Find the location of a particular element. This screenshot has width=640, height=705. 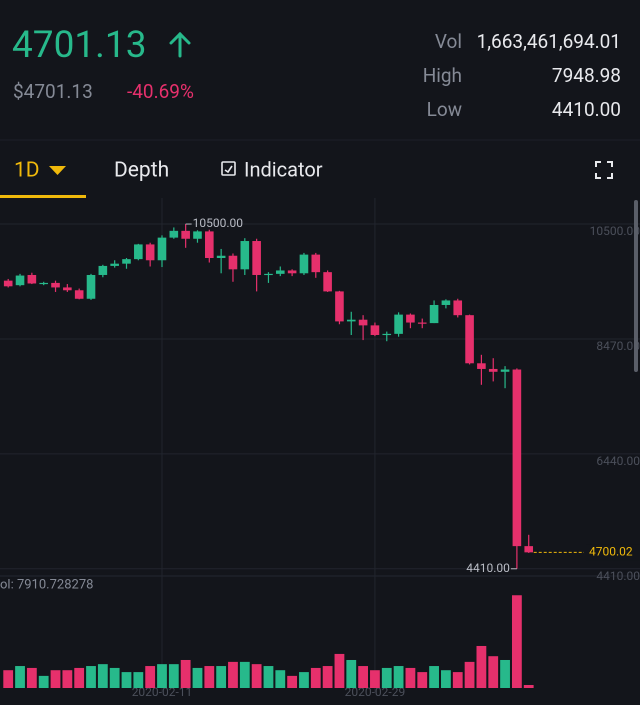

x-tick-label: 2020-02-29 is located at coordinates (375, 692).